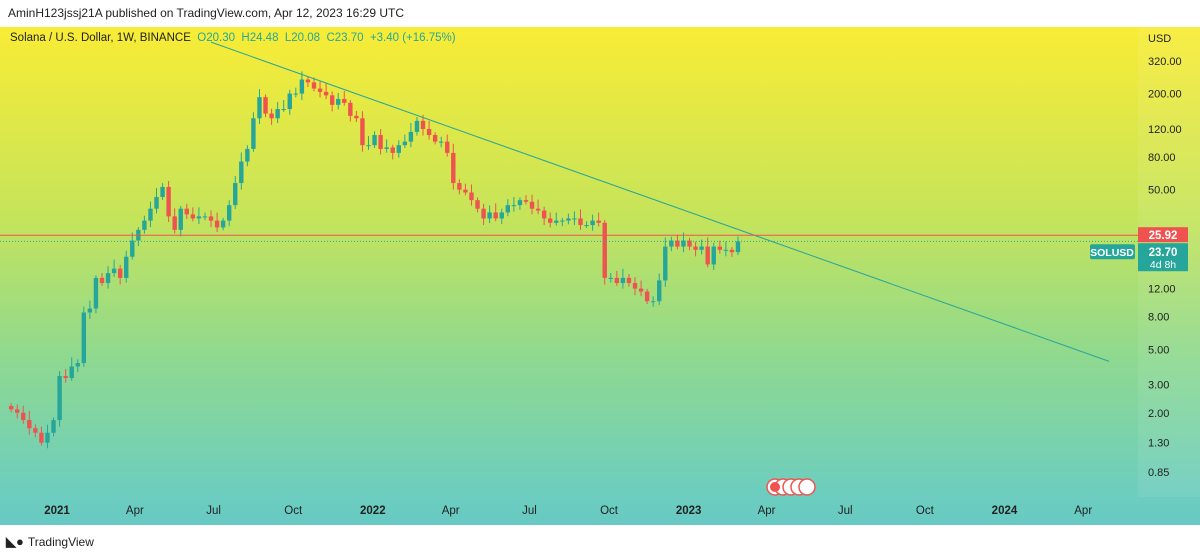  What do you see at coordinates (100, 38) in the screenshot?
I see `symbol-name: Solana / U.S. Dollar, 1W, BINANCE` at bounding box center [100, 38].